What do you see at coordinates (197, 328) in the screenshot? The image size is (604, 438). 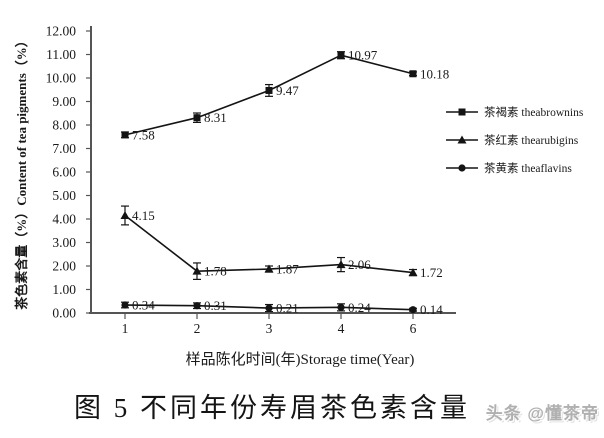 I see `x-tick-label: 2` at bounding box center [197, 328].